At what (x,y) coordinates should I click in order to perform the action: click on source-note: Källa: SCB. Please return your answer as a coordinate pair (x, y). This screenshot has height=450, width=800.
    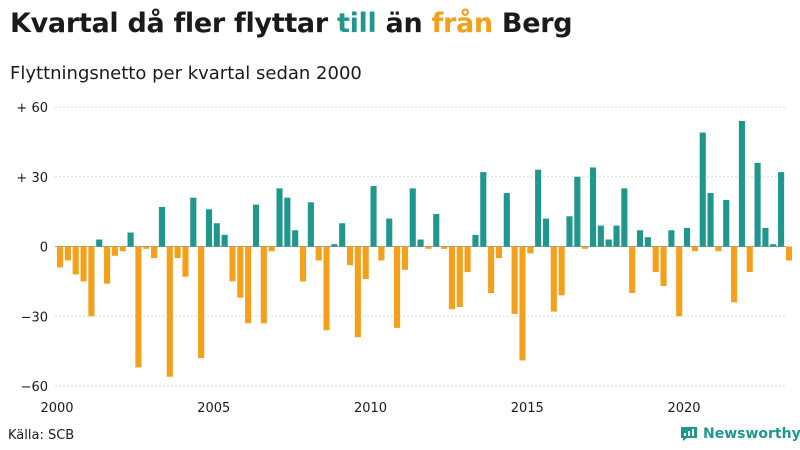
    Looking at the image, I should click on (41, 435).